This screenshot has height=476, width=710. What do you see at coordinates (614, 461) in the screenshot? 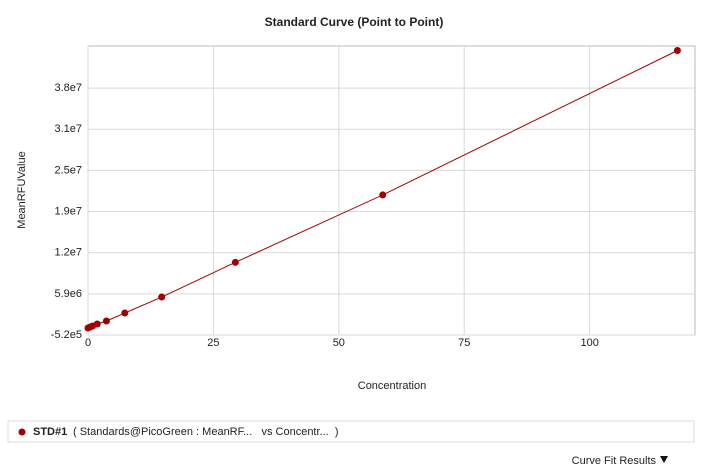
I see `curve-fit-button: Curve Fit Results` at bounding box center [614, 461].